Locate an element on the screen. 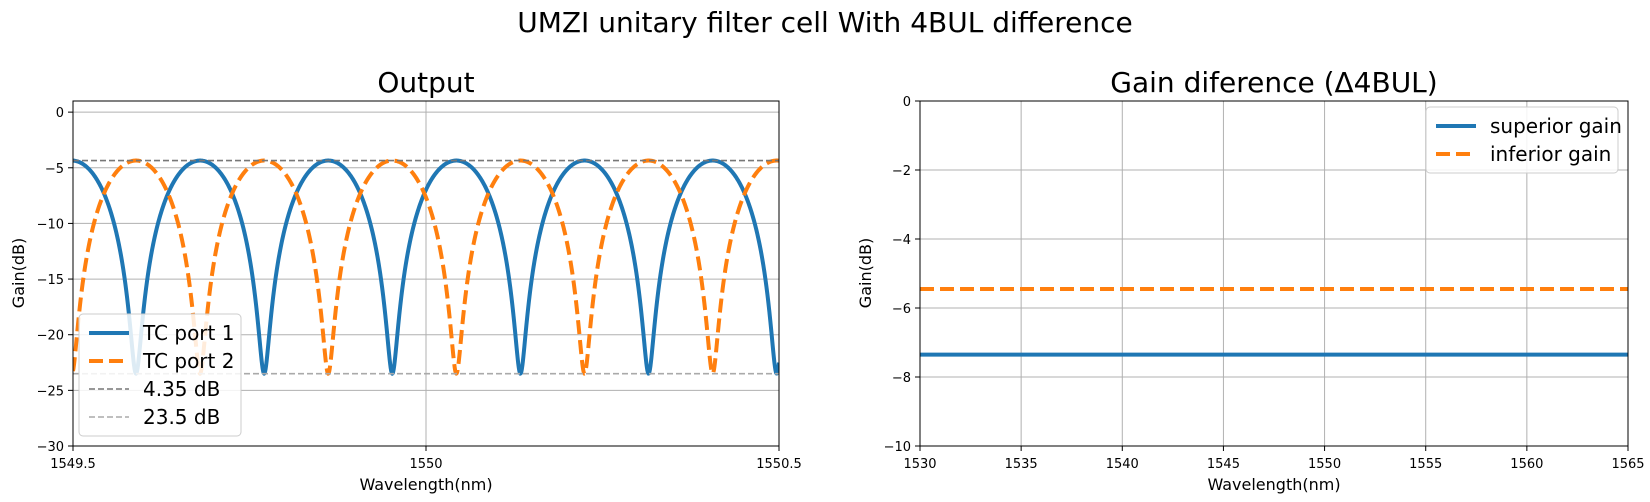 This screenshot has width=1650, height=502. gain-difference-legend: superior gain inferior gain is located at coordinates (1523, 140).